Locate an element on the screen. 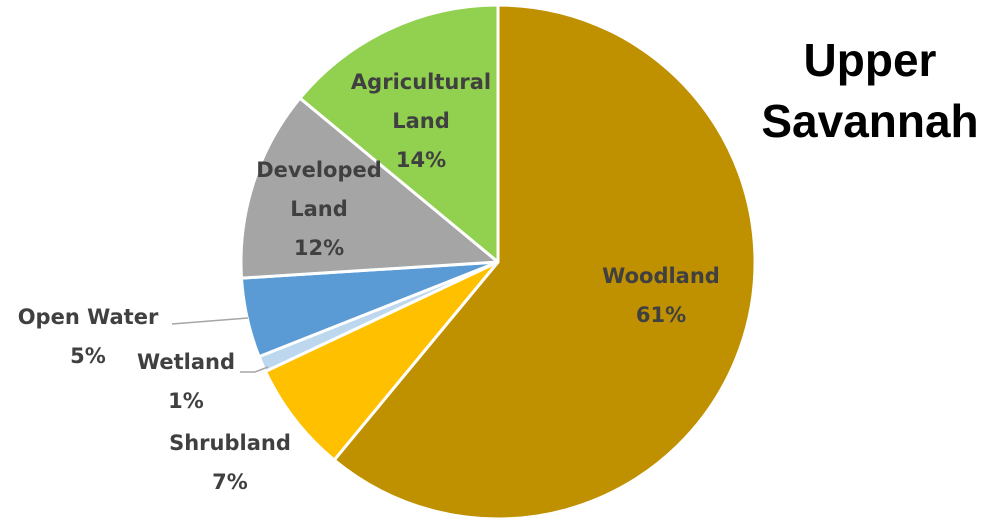 This screenshot has width=997, height=518. pie-slice-shrubland is located at coordinates (381, 361).